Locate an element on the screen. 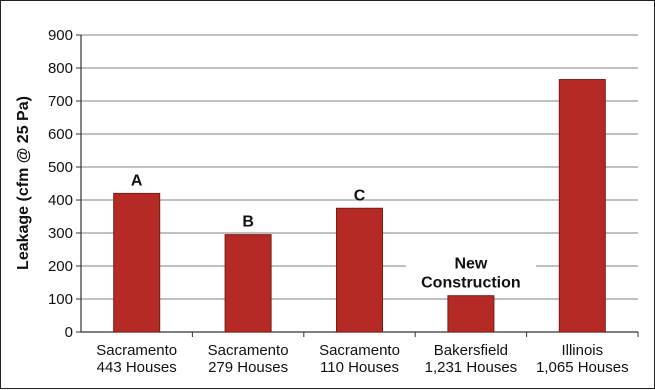 This screenshot has width=655, height=390. y-tick-label: 100 is located at coordinates (60, 299).